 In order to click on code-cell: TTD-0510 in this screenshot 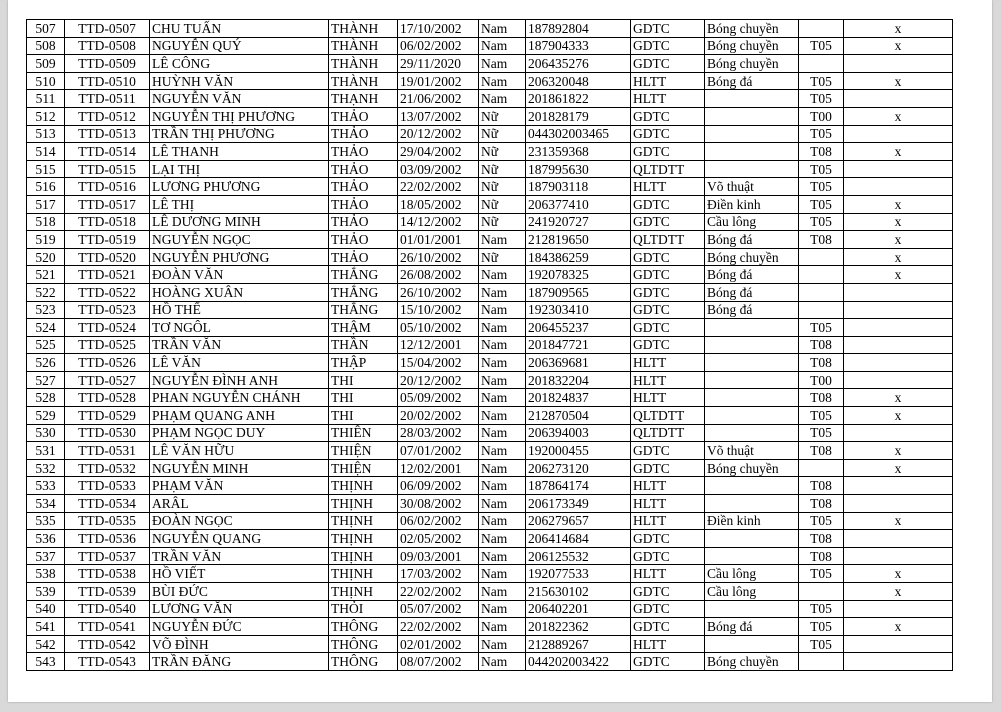, I will do `click(107, 81)`.